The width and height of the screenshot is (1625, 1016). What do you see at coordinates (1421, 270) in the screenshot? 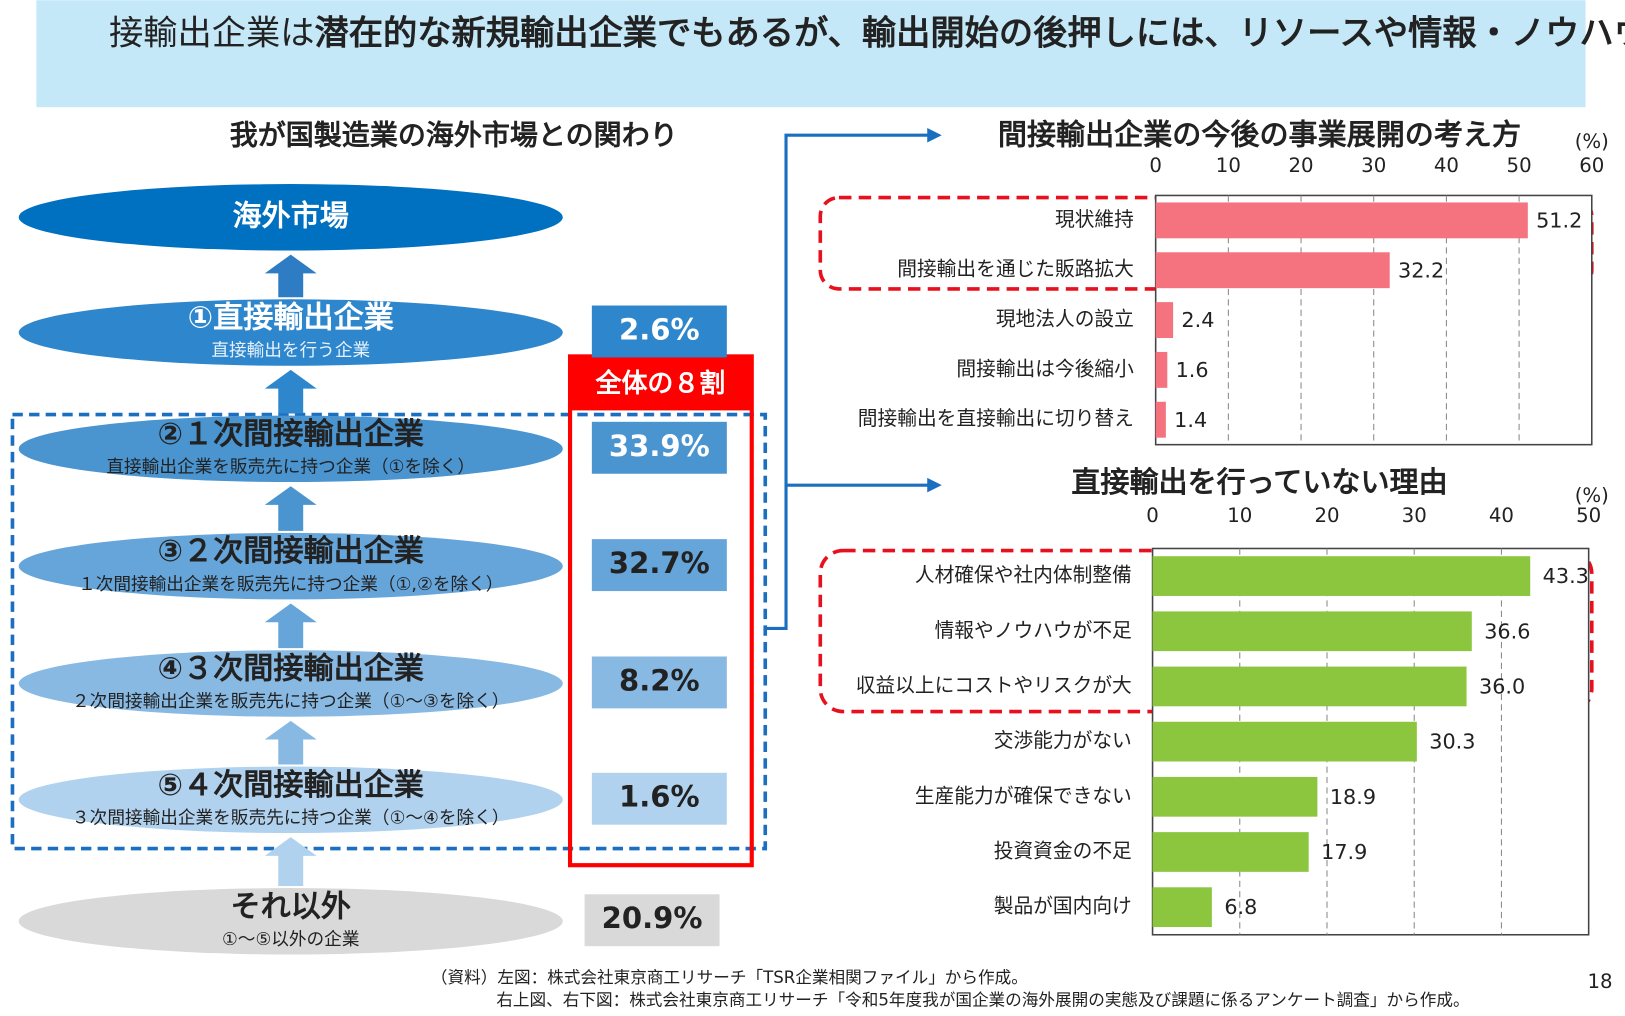
I see `value-label: 32.2` at bounding box center [1421, 270].